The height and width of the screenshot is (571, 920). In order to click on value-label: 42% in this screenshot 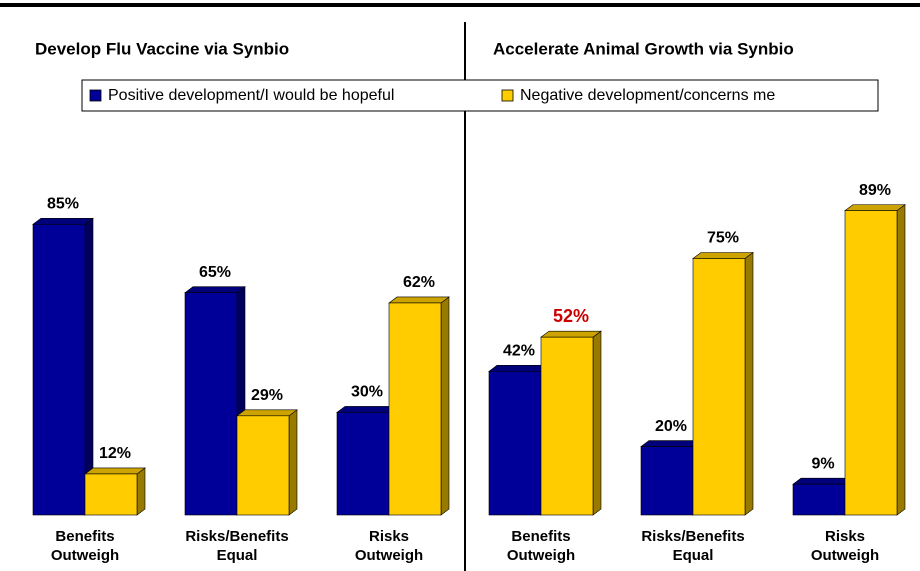, I will do `click(519, 351)`.